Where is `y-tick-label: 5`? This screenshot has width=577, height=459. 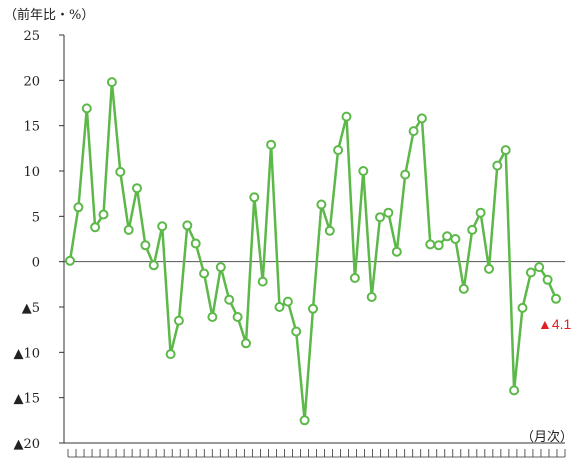 y-tick-label: 5 is located at coordinates (36, 217).